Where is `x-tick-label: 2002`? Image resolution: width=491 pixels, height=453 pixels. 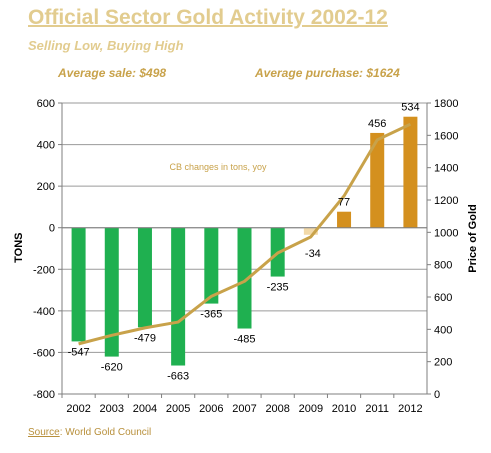 x-tick-label: 2002 is located at coordinates (78, 409).